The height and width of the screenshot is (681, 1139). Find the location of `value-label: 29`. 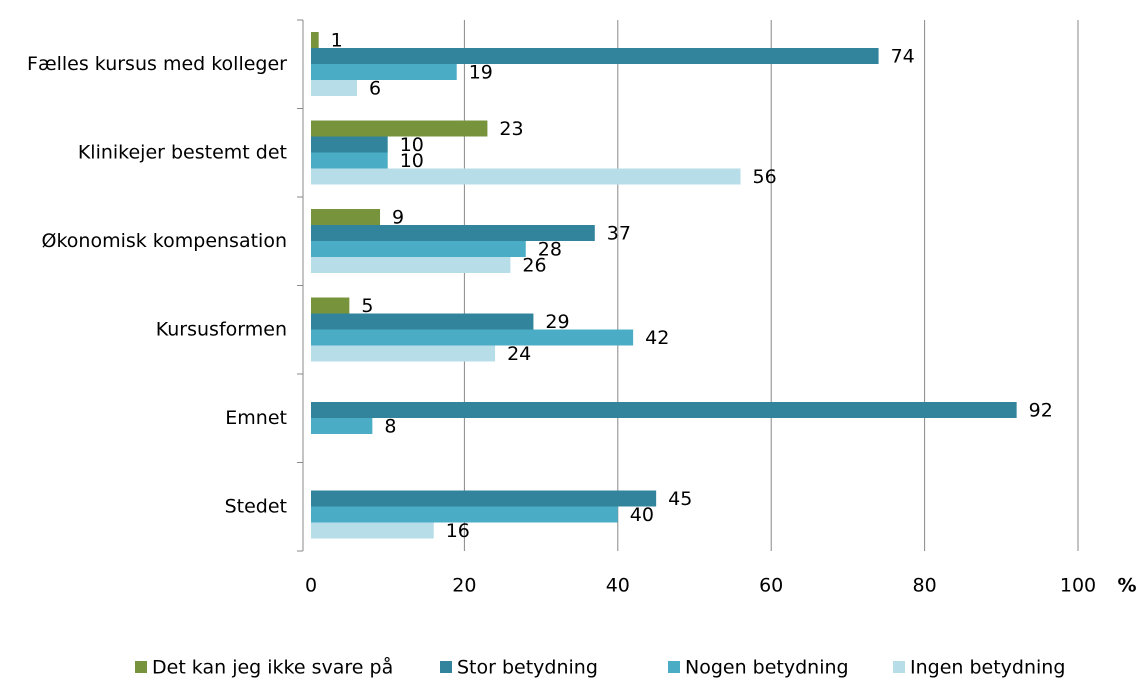

value-label: 29 is located at coordinates (557, 322).